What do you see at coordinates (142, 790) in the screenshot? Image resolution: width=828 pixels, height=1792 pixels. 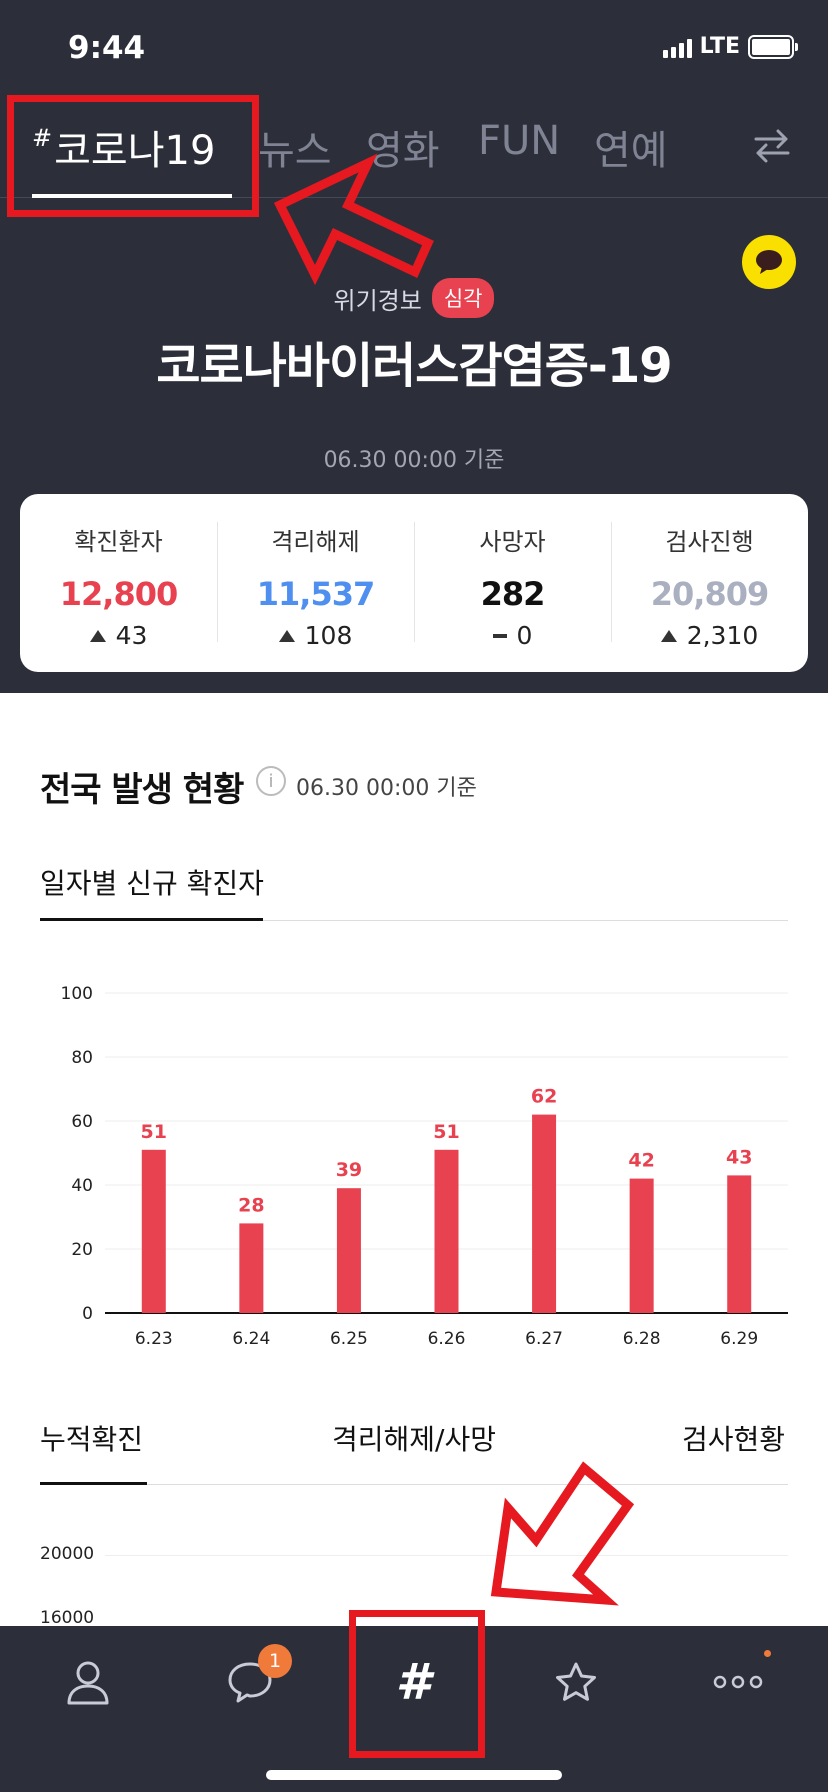 I see `section-title: 전국 발생 현황` at bounding box center [142, 790].